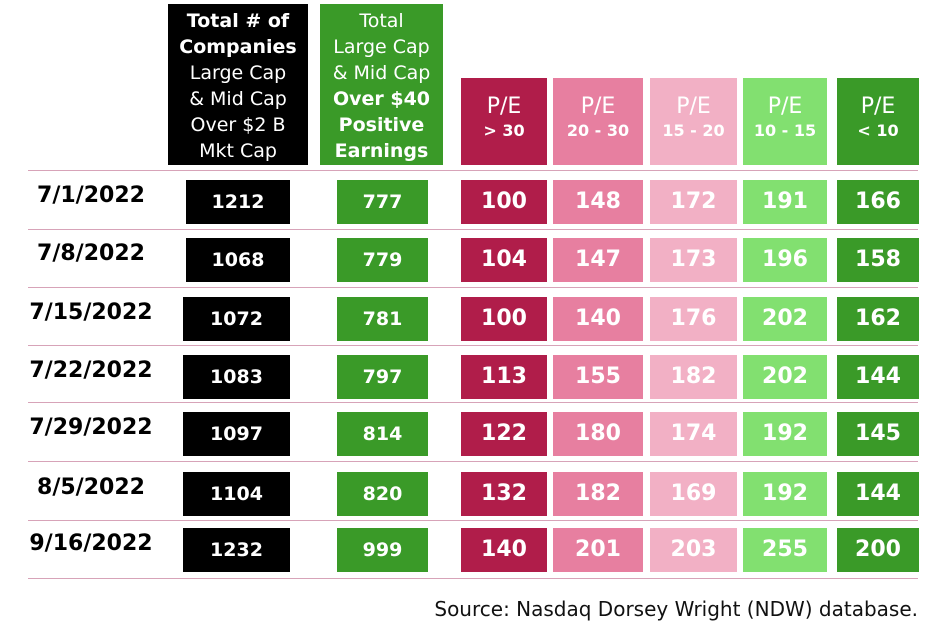  Describe the element at coordinates (236, 494) in the screenshot. I see `cell-total-companies: 1104` at that location.